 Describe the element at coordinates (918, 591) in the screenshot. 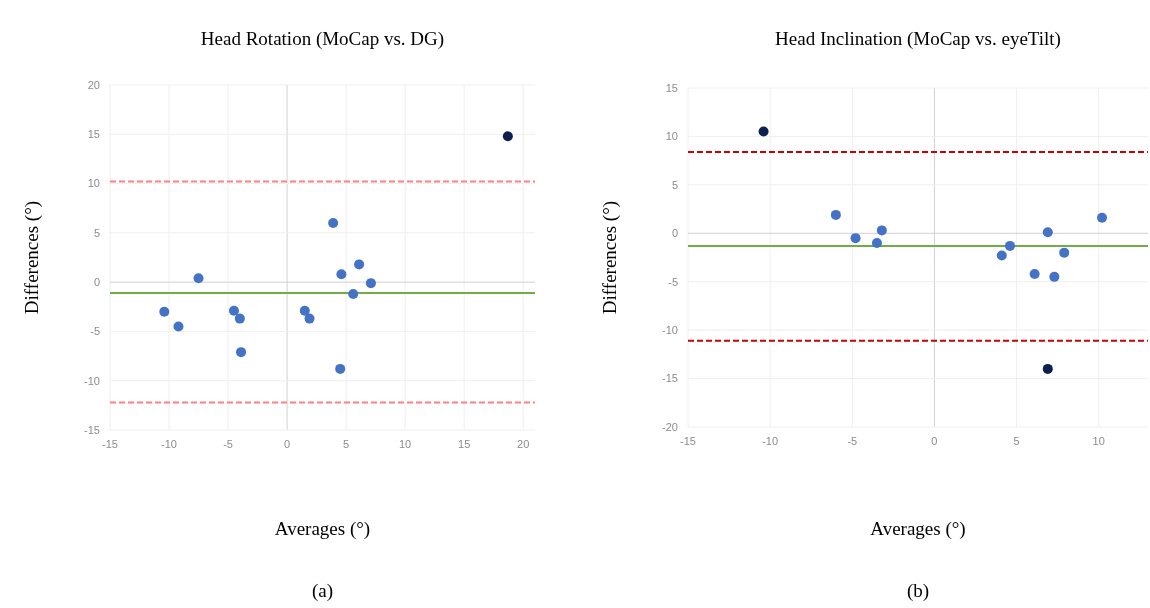

I see `text: (b)` at that location.